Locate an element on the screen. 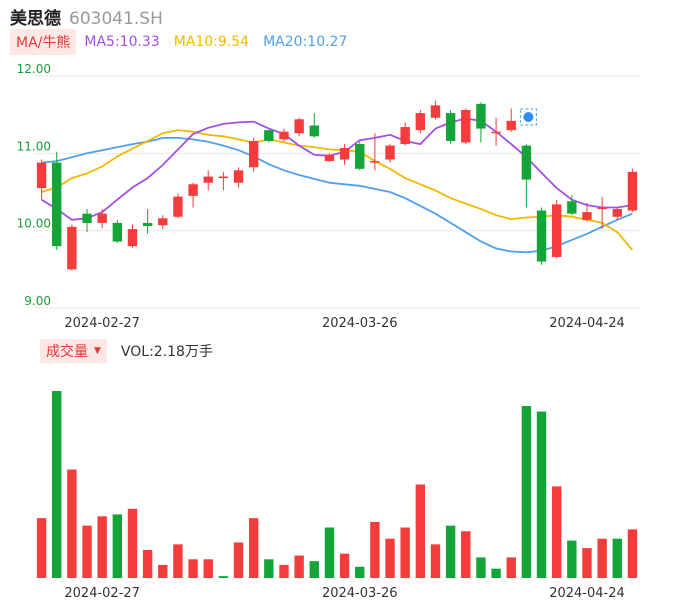  ma20-value: MA20:10.27 is located at coordinates (305, 42).